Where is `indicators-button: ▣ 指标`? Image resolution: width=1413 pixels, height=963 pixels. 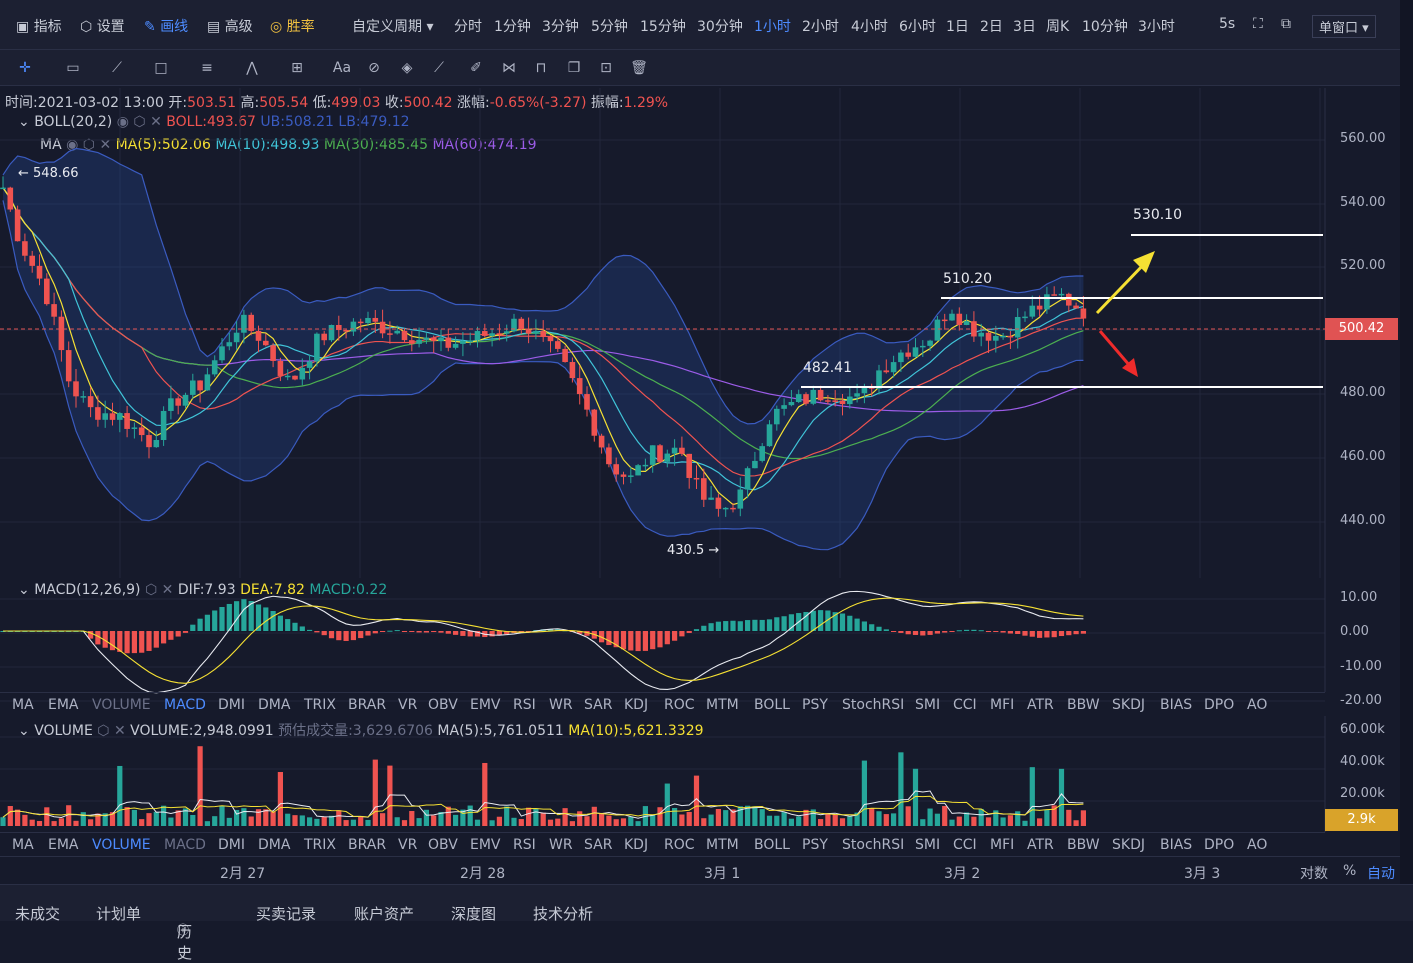
indicators-button: ▣ 指标 is located at coordinates (39, 27).